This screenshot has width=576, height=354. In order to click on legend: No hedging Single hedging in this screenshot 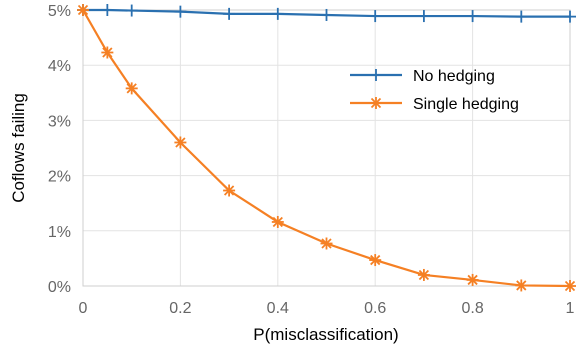, I will do `click(434, 90)`.